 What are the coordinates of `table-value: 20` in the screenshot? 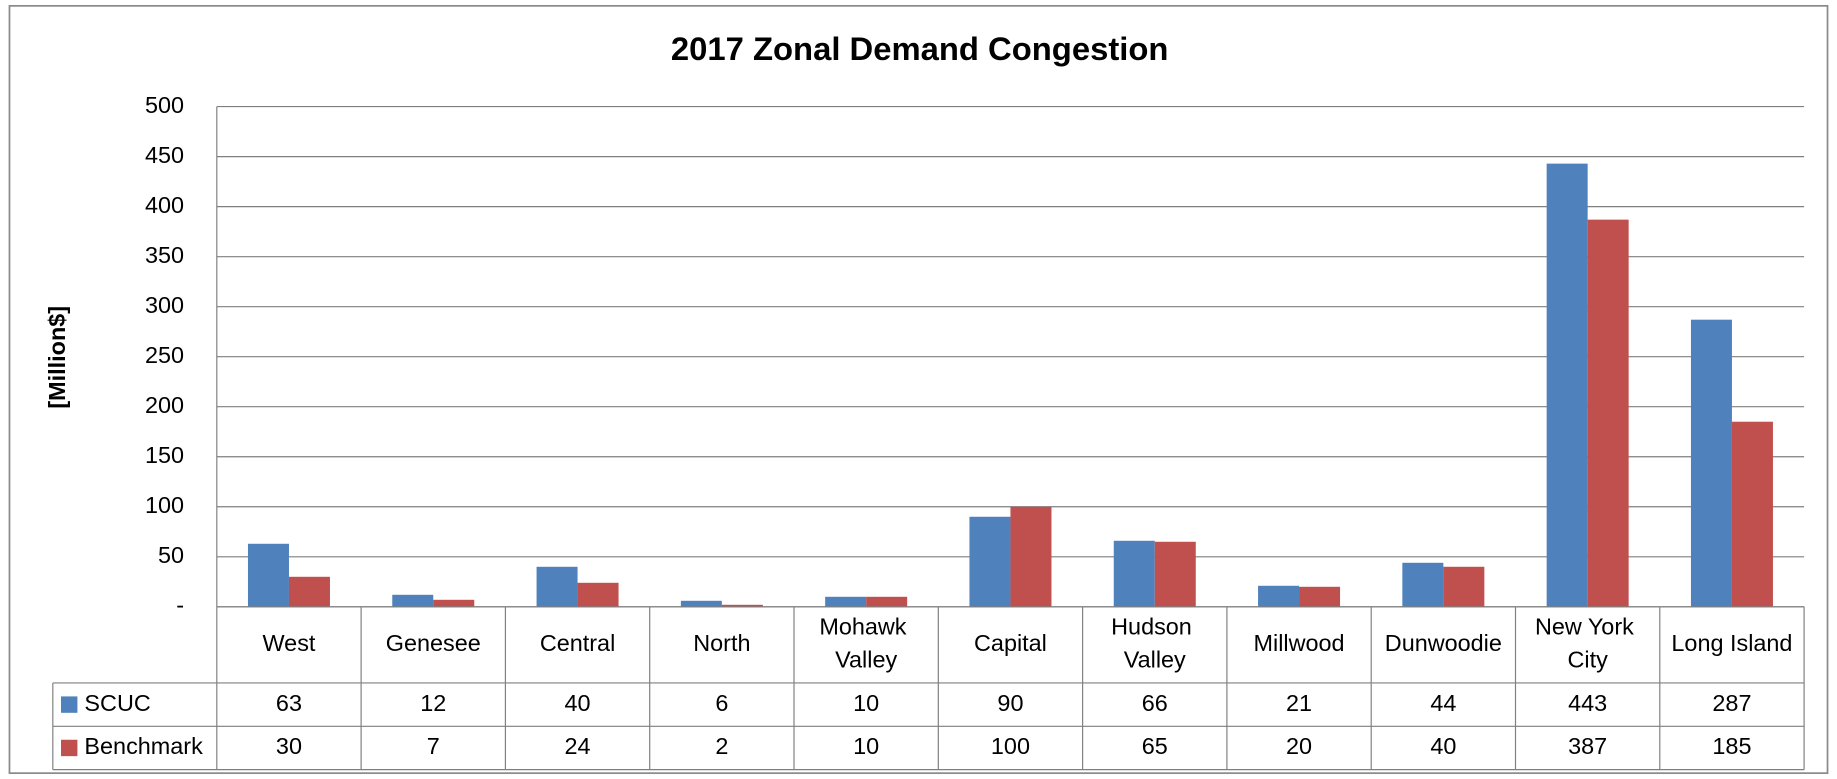 It's located at (1299, 746).